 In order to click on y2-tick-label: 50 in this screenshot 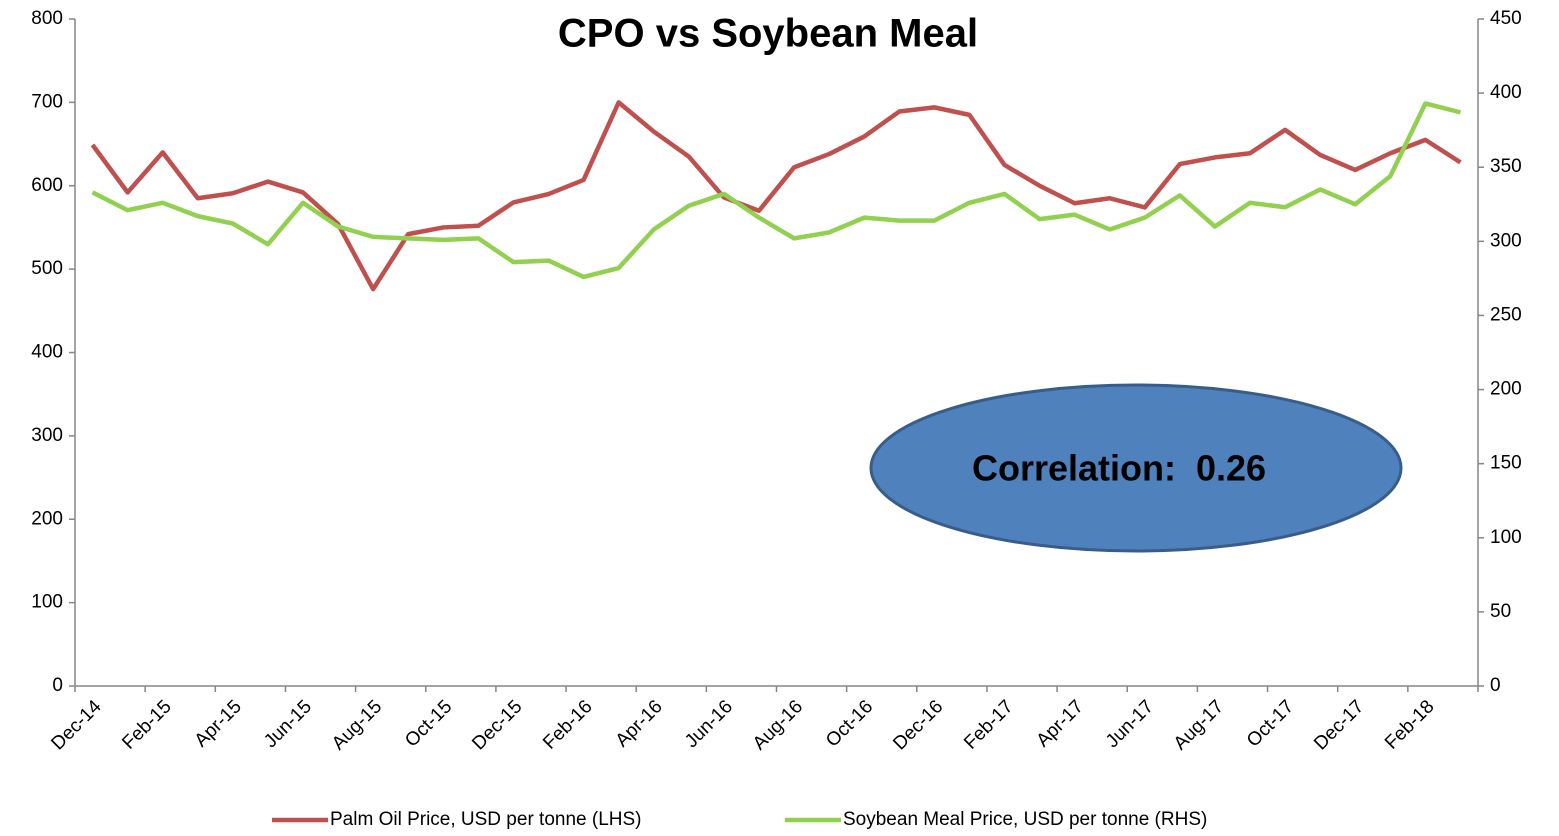, I will do `click(1500, 611)`.